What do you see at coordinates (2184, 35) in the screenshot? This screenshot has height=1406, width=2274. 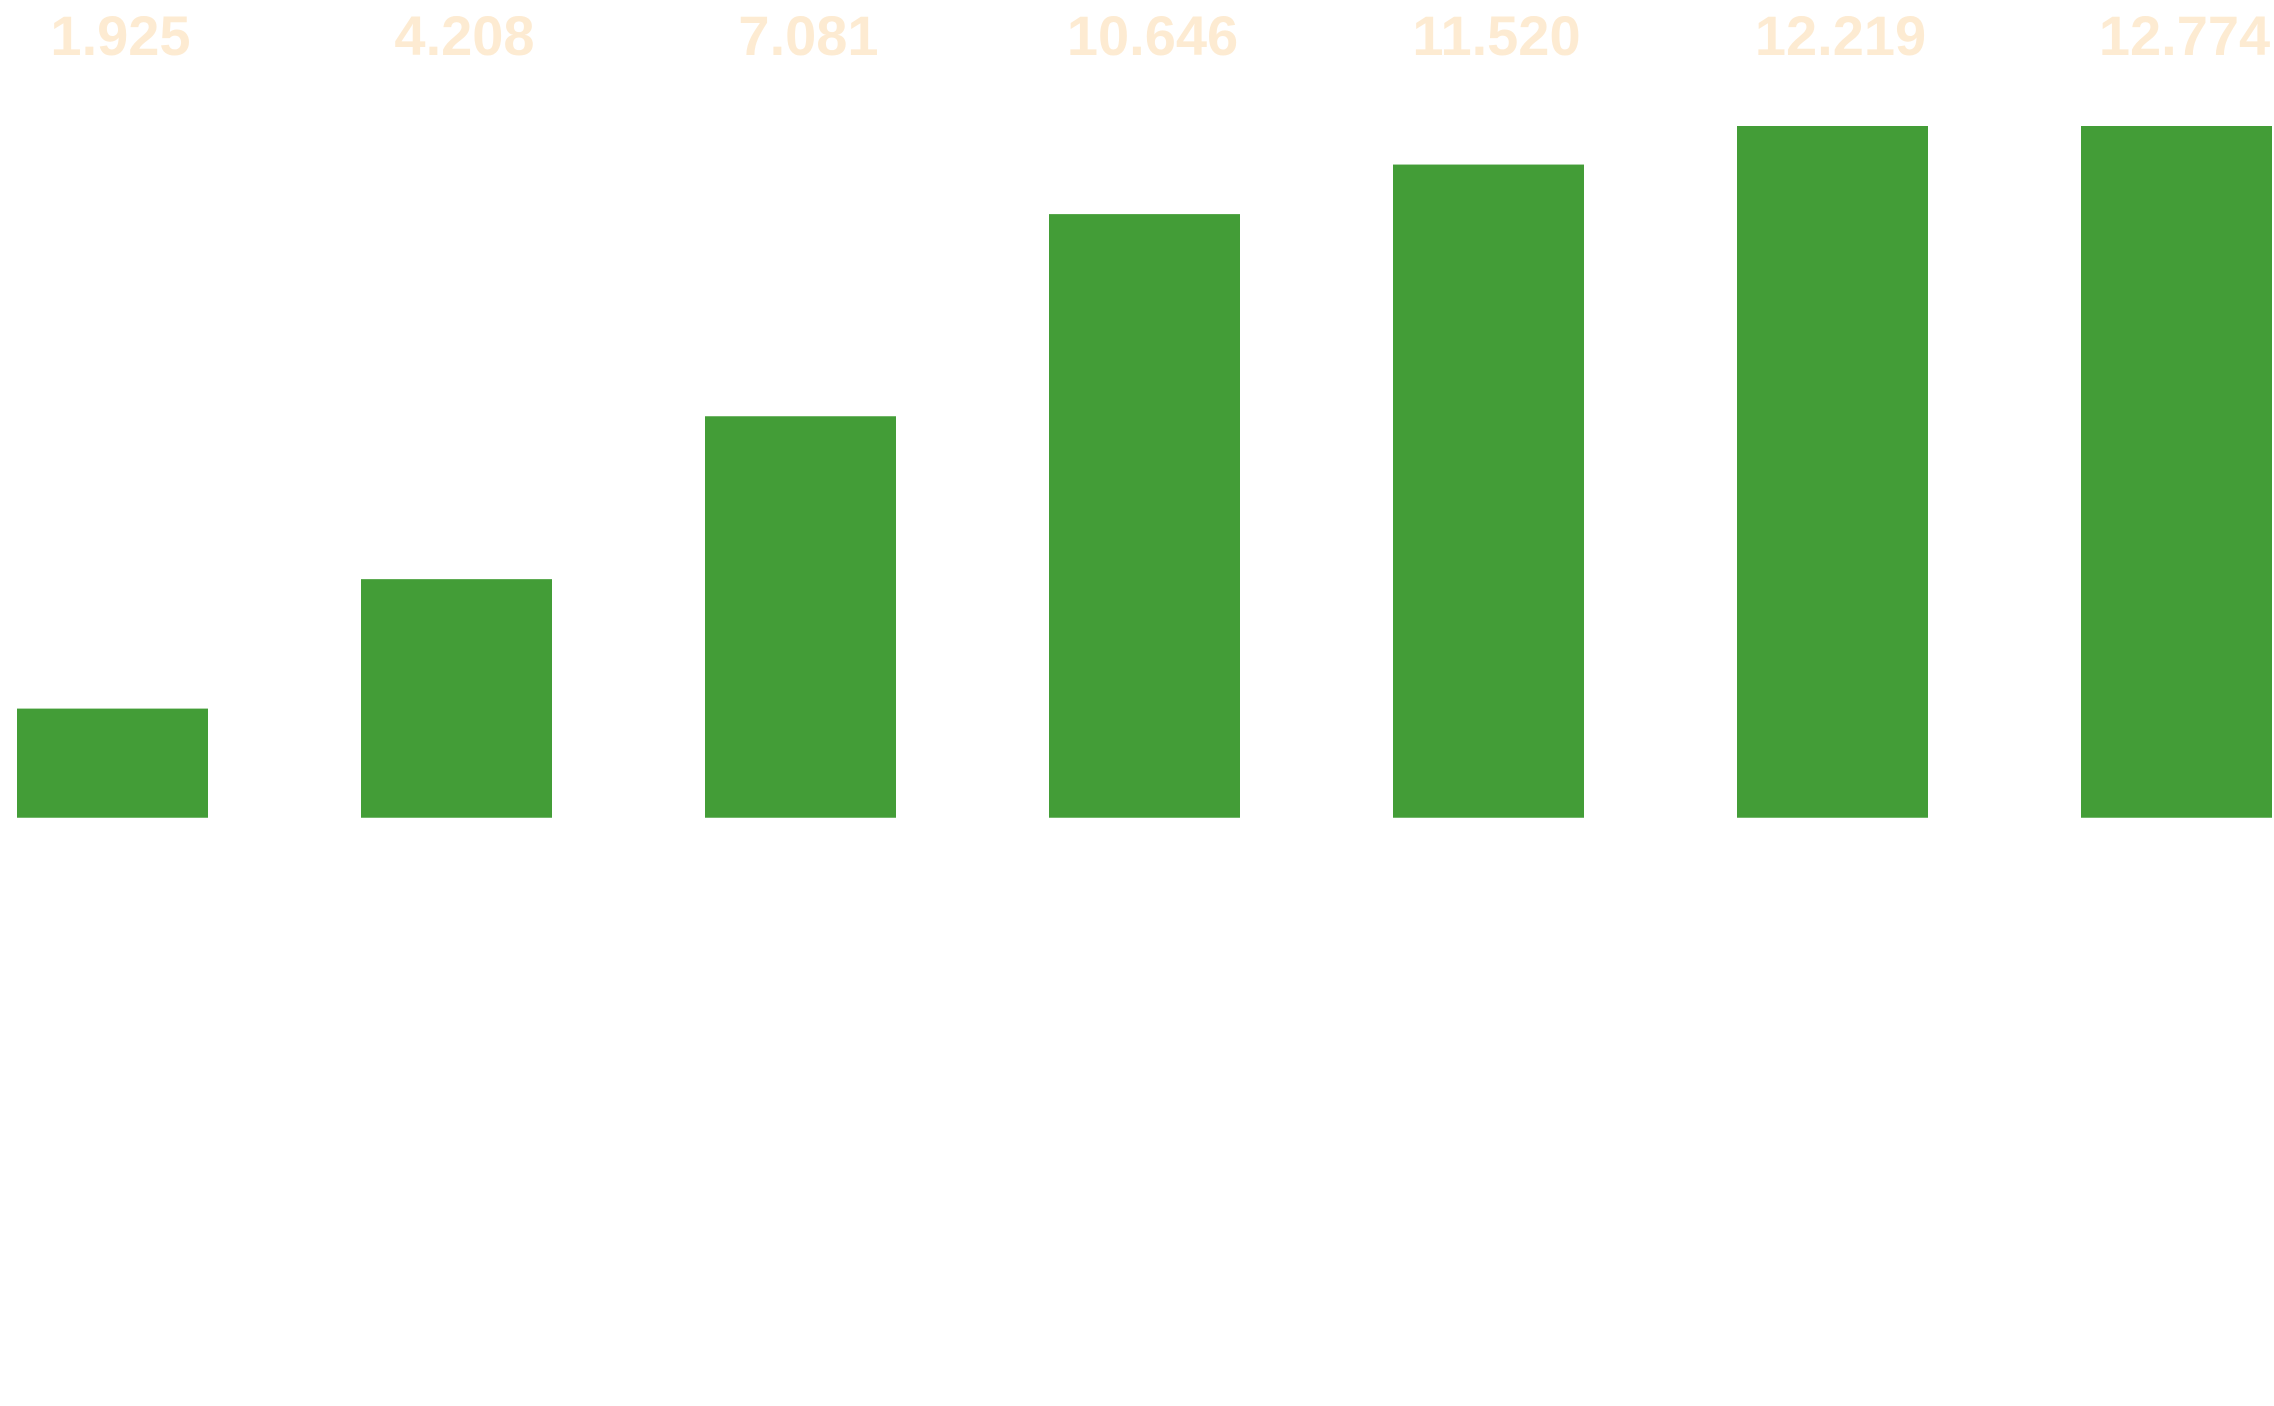 I see `value-label: 12.774` at bounding box center [2184, 35].